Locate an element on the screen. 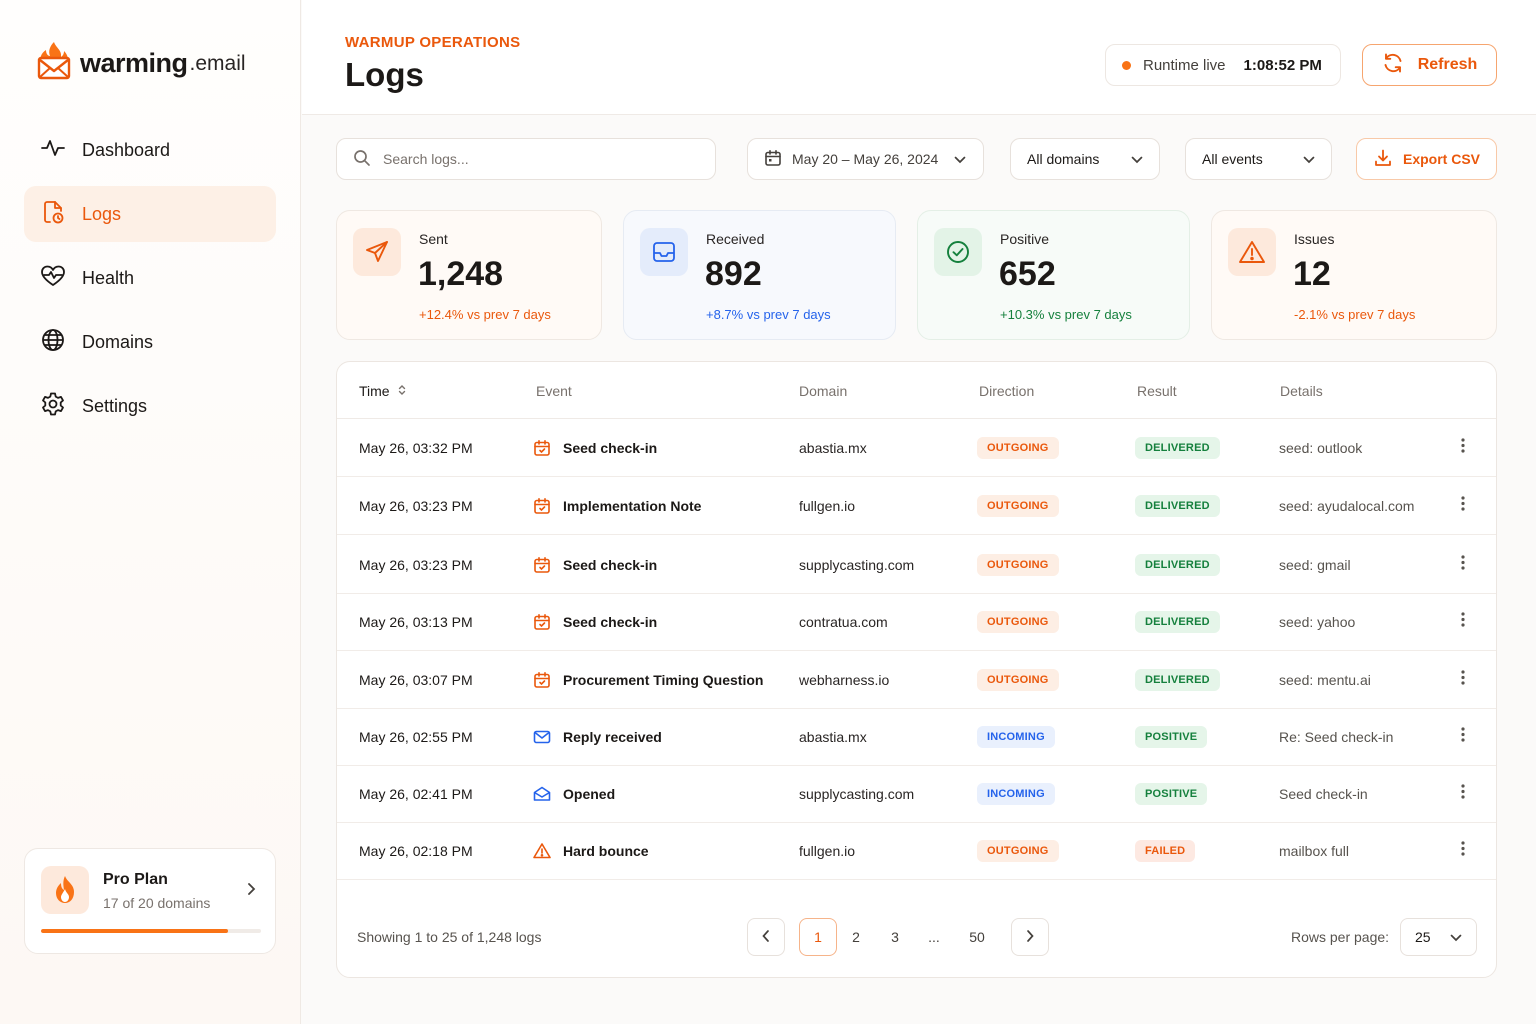 This screenshot has width=1536, height=1024. page-button-50: 50 is located at coordinates (977, 937).